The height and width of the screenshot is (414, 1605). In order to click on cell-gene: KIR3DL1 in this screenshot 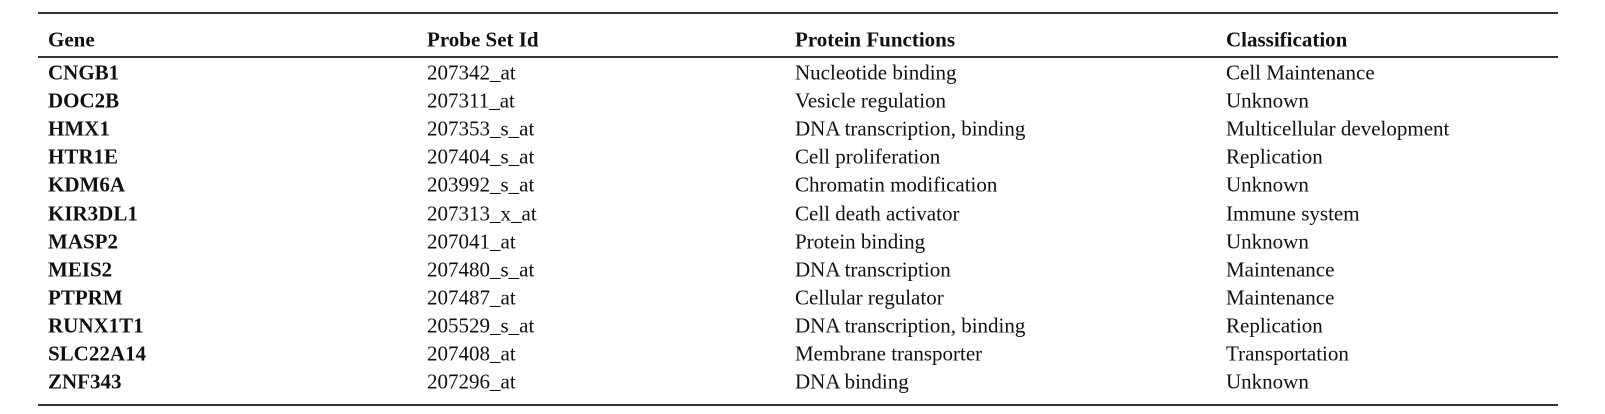, I will do `click(93, 213)`.